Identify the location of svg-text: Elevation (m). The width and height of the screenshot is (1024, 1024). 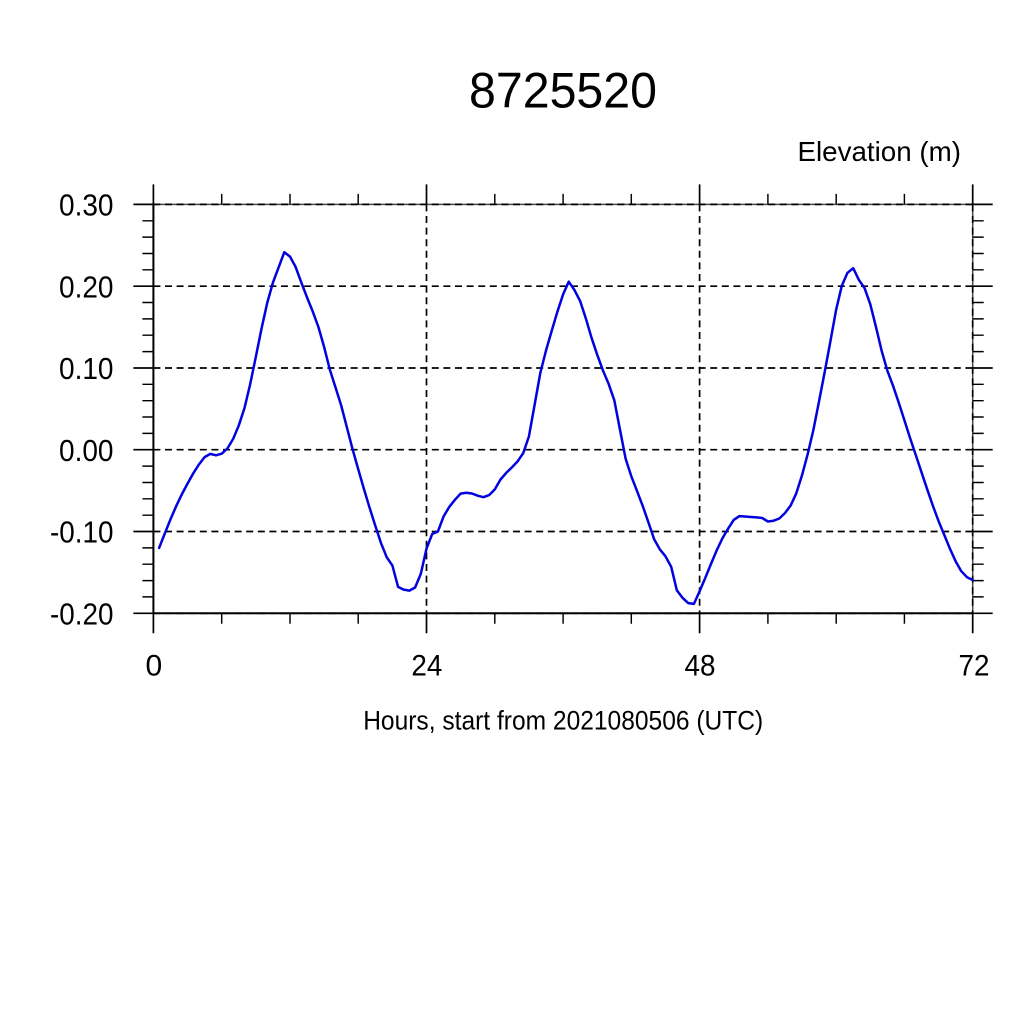
(880, 151).